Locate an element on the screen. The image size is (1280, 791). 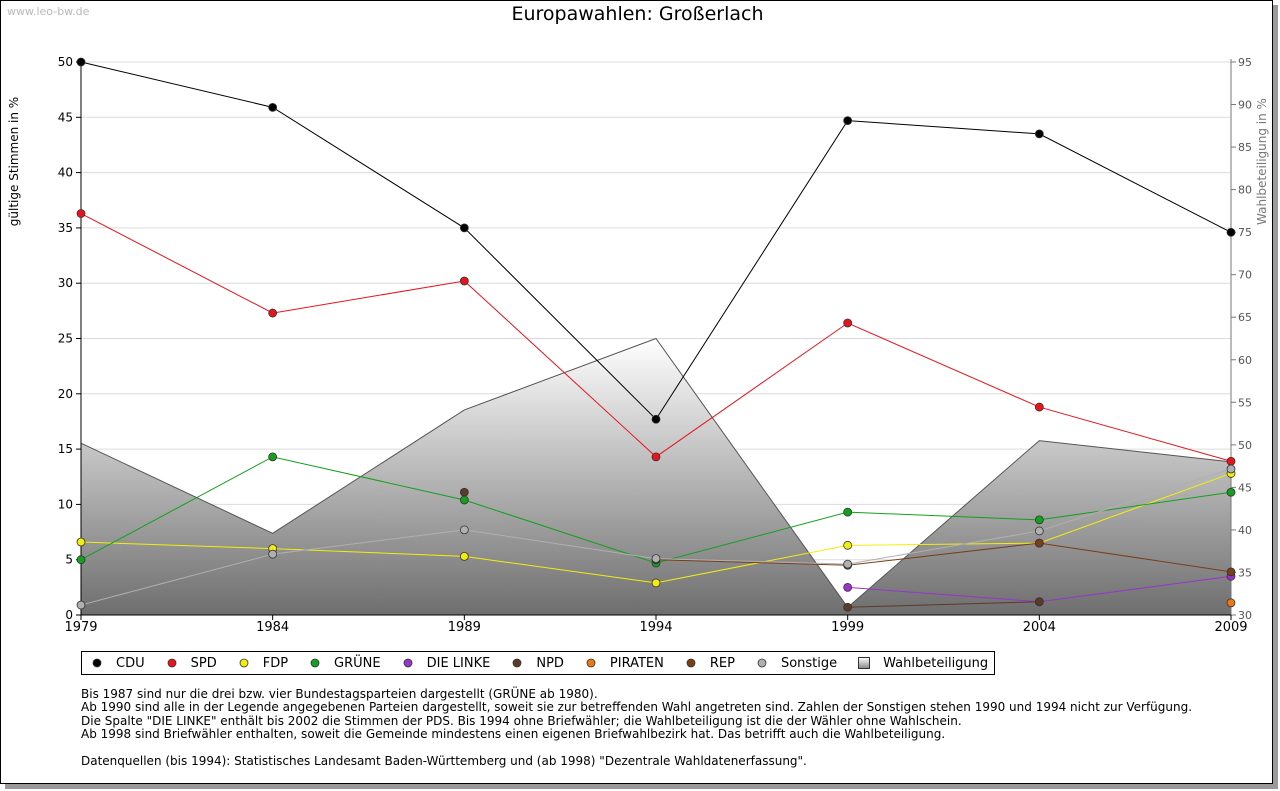
legend-item-die-linke: DIE LINKE is located at coordinates (446, 663).